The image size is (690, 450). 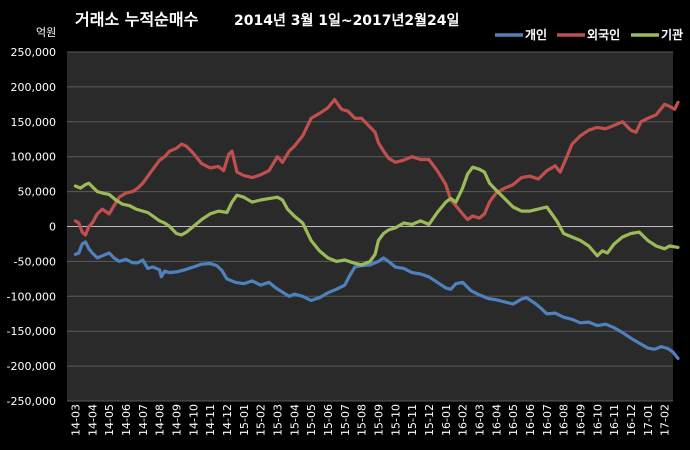 I want to click on x-tick-label: 15-01, so click(x=244, y=420).